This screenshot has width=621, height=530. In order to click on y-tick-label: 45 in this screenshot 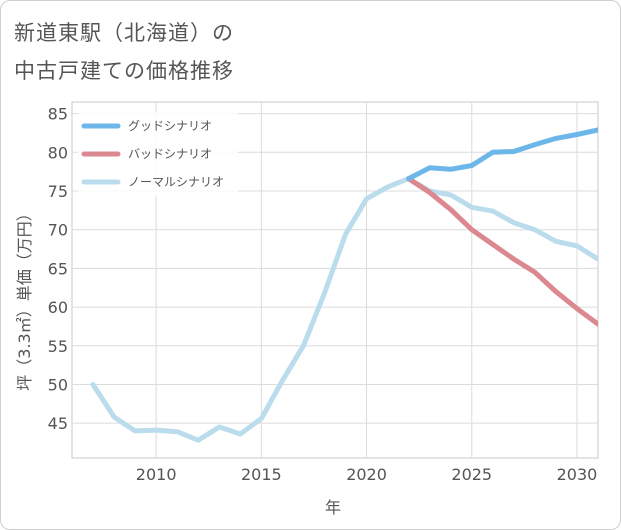, I will do `click(58, 423)`.